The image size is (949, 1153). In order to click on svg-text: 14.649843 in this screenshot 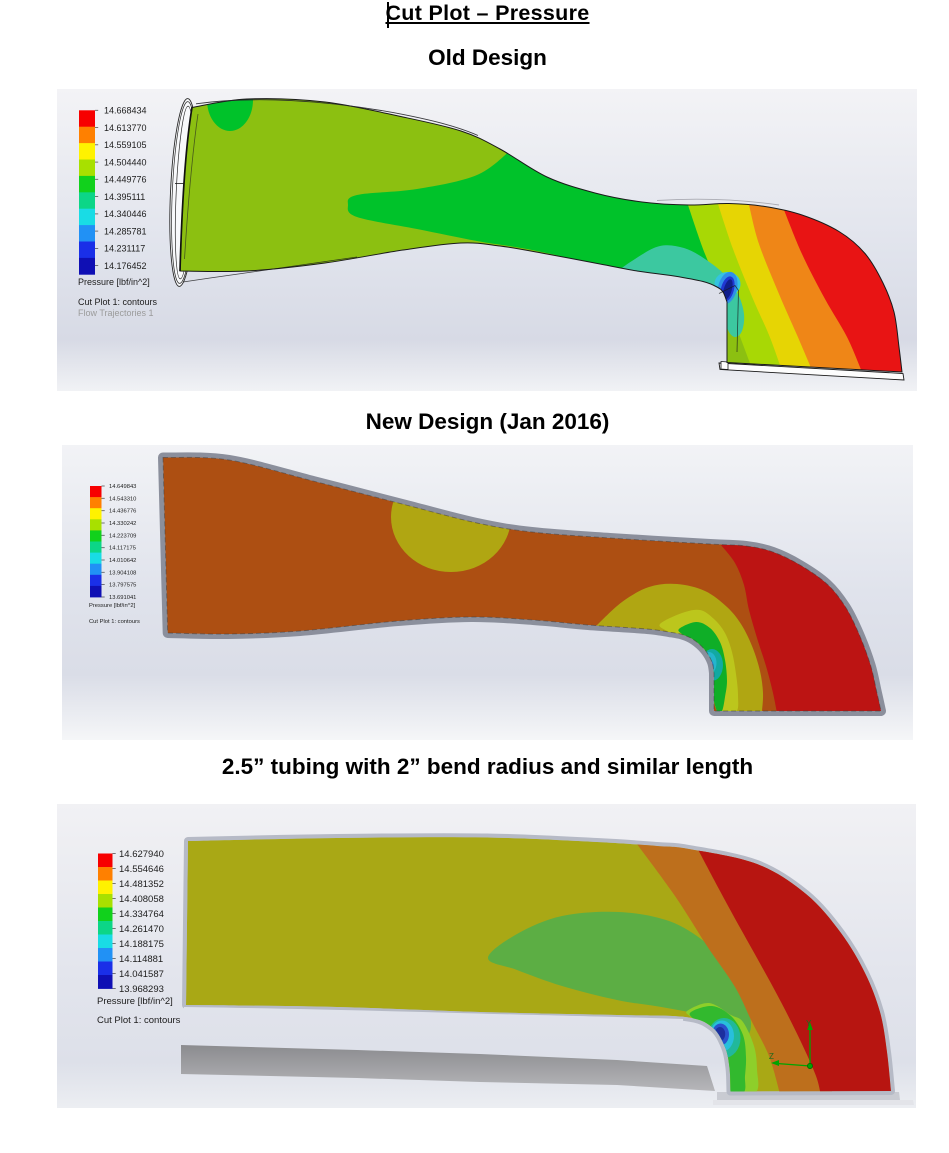, I will do `click(122, 487)`.